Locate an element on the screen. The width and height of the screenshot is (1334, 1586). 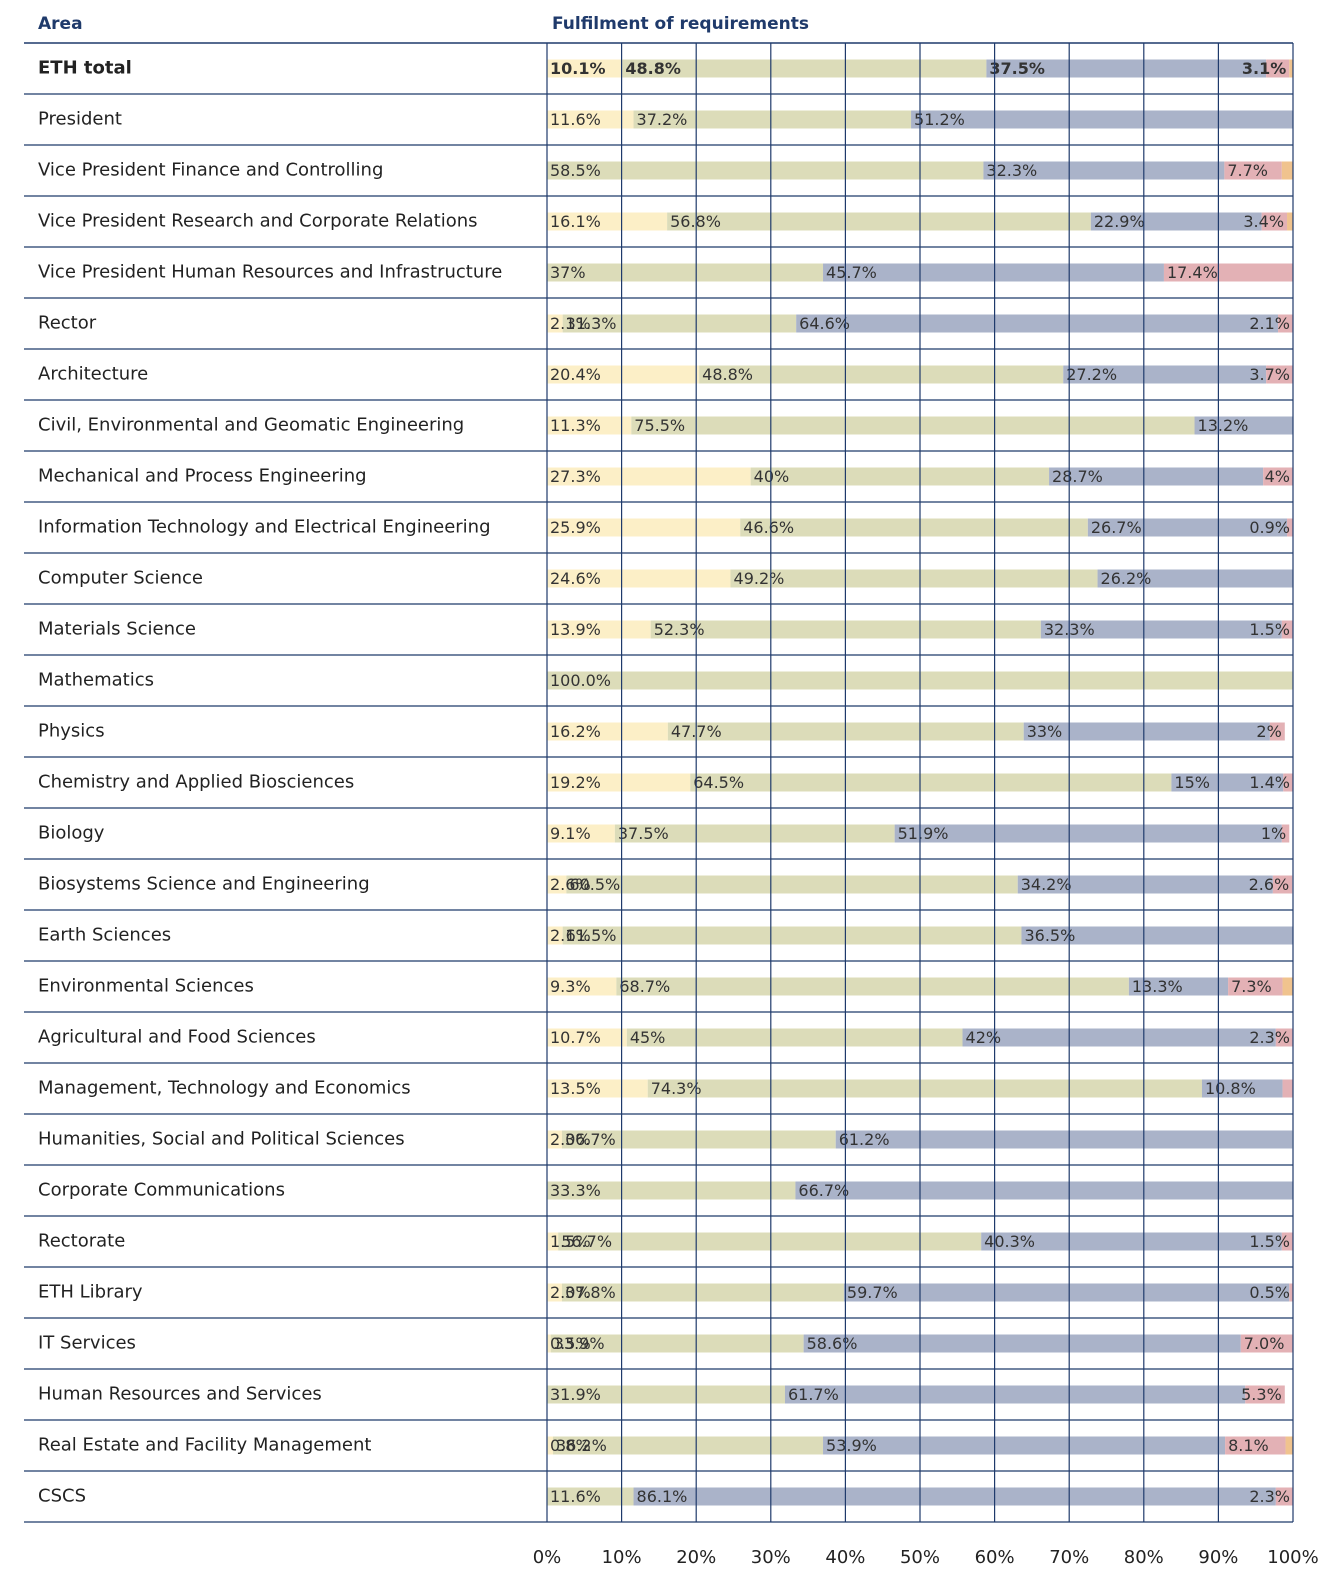
category-label: Computer Science is located at coordinates (120, 578).